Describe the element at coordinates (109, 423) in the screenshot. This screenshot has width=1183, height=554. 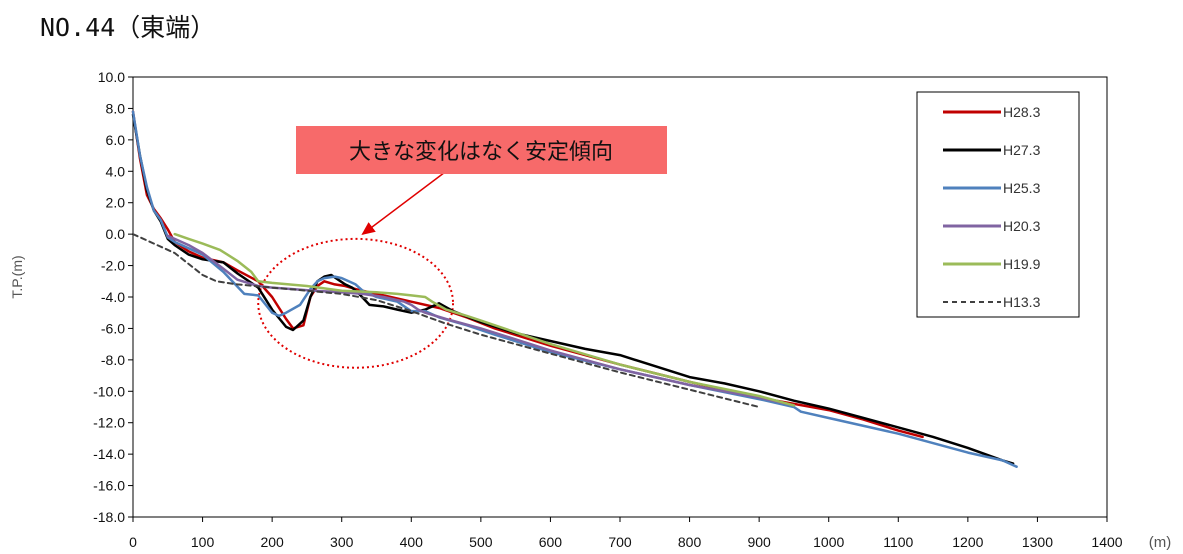
I see `y-tick-label: -12.0` at that location.